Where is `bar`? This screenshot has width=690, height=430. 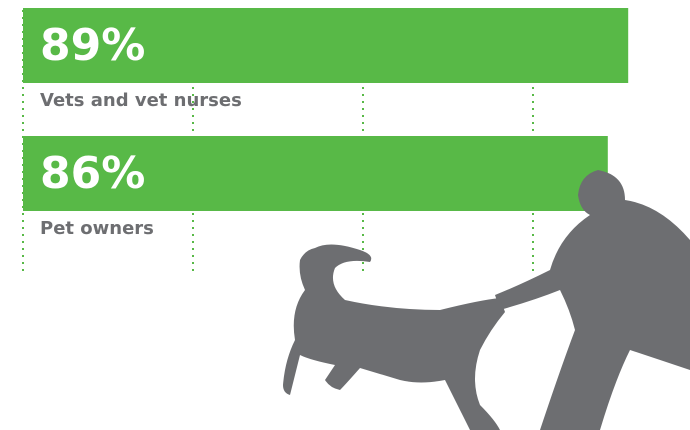 bar is located at coordinates (315, 173).